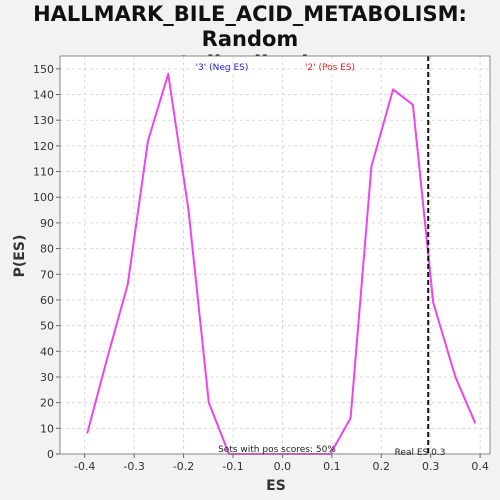 Image resolution: width=500 pixels, height=500 pixels. Describe the element at coordinates (47, 274) in the screenshot. I see `y-tick-label: 70` at that location.